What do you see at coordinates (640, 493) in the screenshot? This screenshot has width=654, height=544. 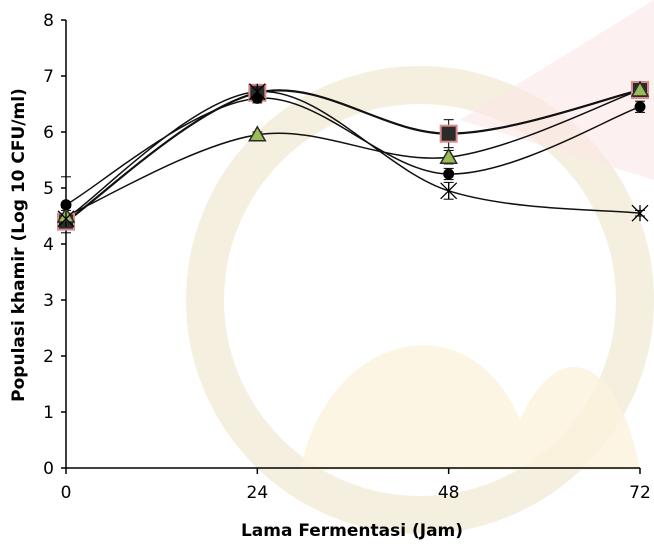 I see `x-tick-label: 72` at bounding box center [640, 493].